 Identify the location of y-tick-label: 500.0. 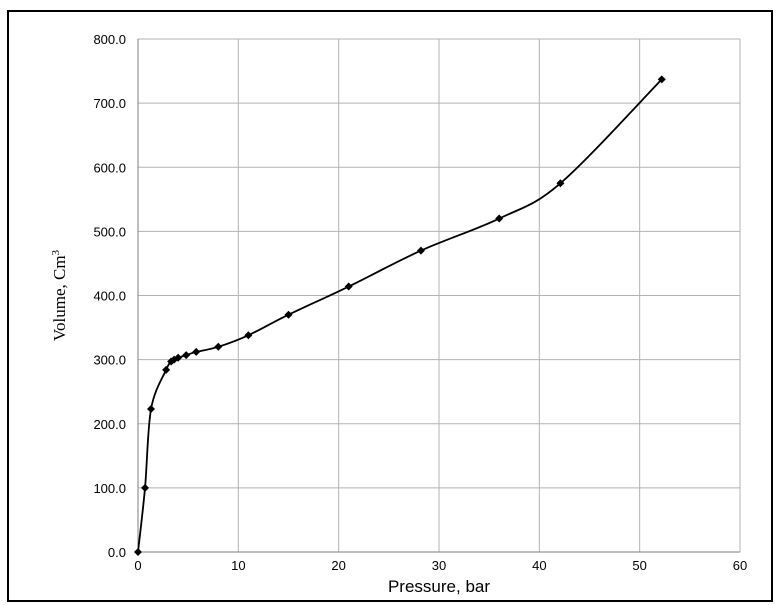
(109, 231).